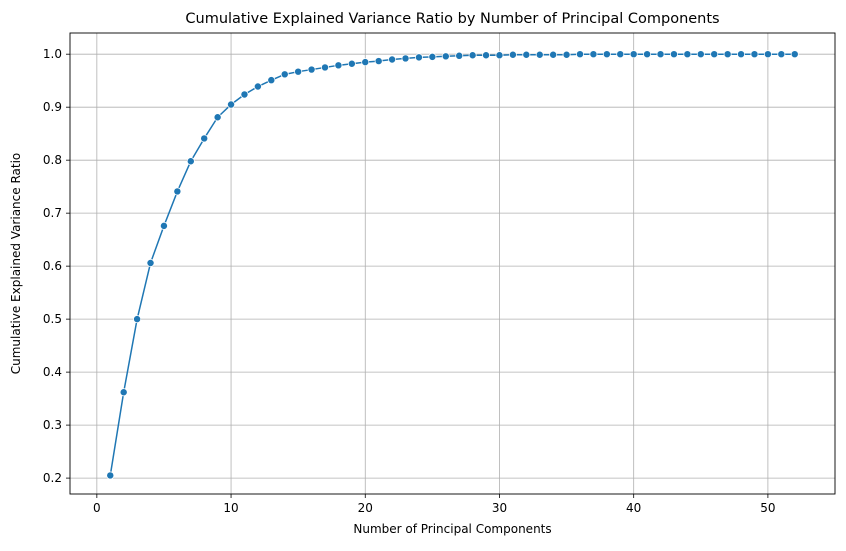  Describe the element at coordinates (52, 478) in the screenshot. I see `y-tick-label: 0.2` at that location.